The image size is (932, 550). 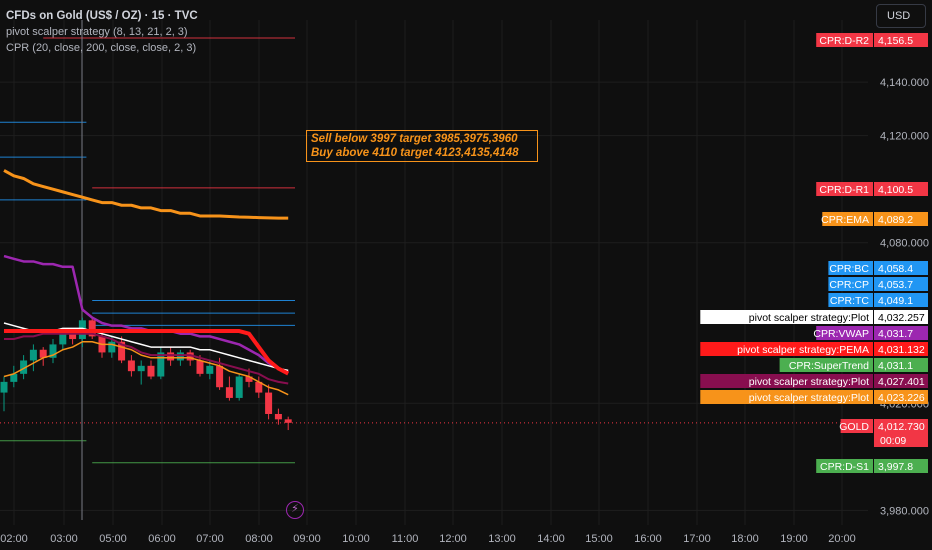 I want to click on y-tick-label: 4,120.000, so click(x=904, y=137).